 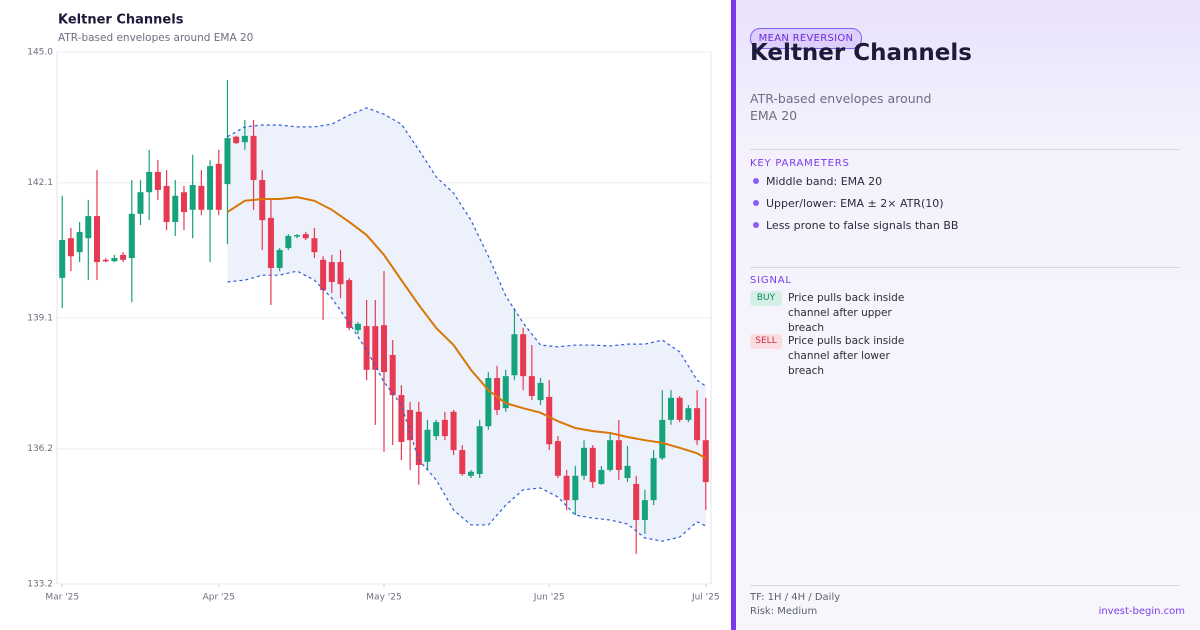 What do you see at coordinates (549, 598) in the screenshot?
I see `x-tick-label: Jun '25` at bounding box center [549, 598].